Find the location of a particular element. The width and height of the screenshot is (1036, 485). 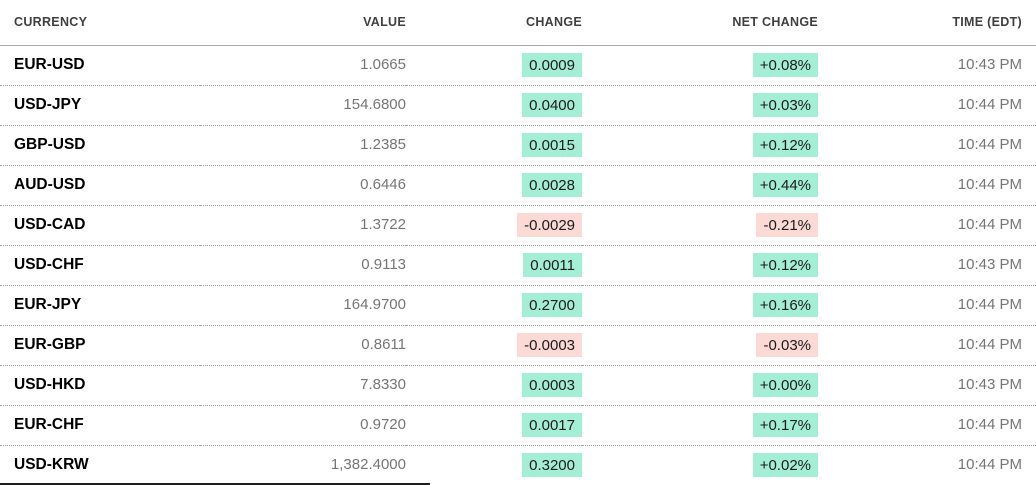

currency-pair-link: EUR-CHF is located at coordinates (49, 424).